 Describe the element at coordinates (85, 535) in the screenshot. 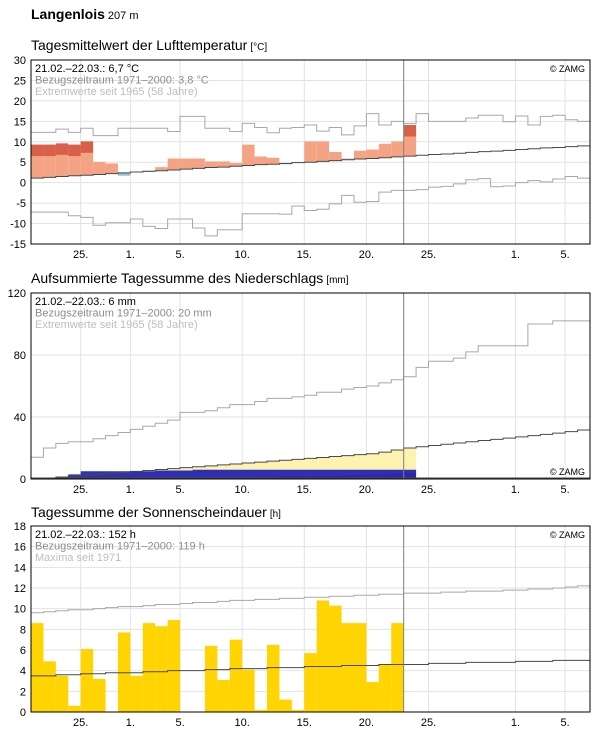

I see `legend-entry: 21.02.–22.03.: 152 h` at that location.